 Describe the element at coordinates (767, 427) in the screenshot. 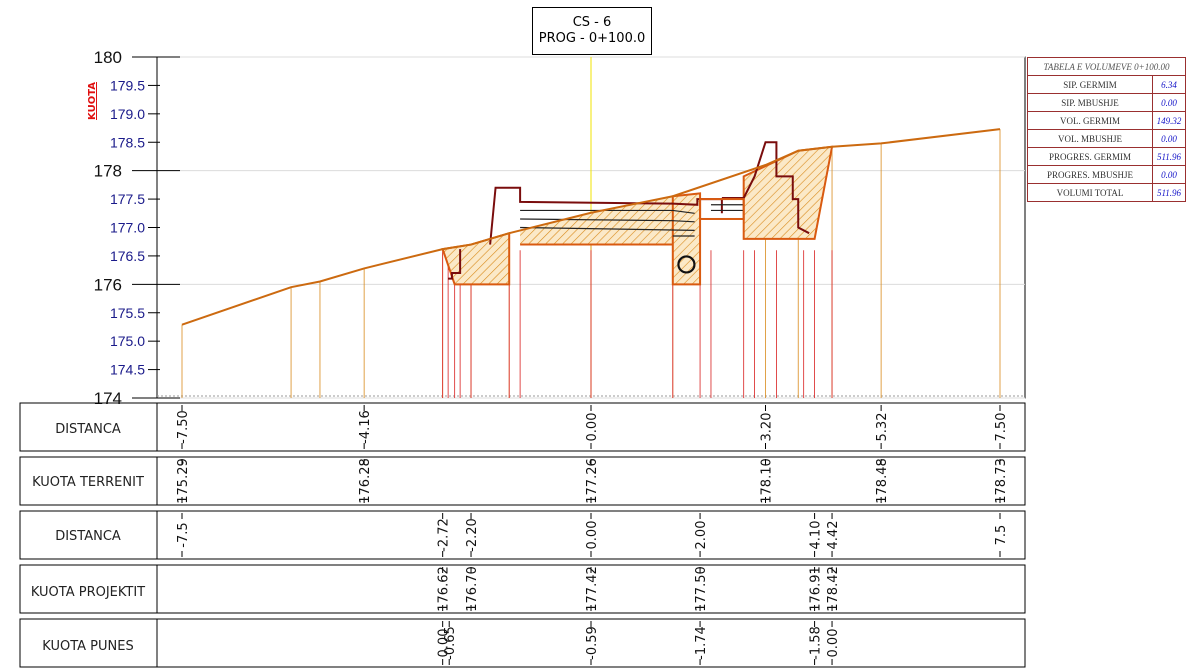

I see `band-value: 3.20` at that location.